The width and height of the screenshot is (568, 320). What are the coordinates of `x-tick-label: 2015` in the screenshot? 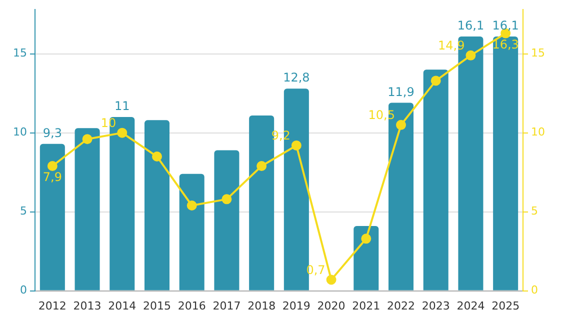 It's located at (157, 305).